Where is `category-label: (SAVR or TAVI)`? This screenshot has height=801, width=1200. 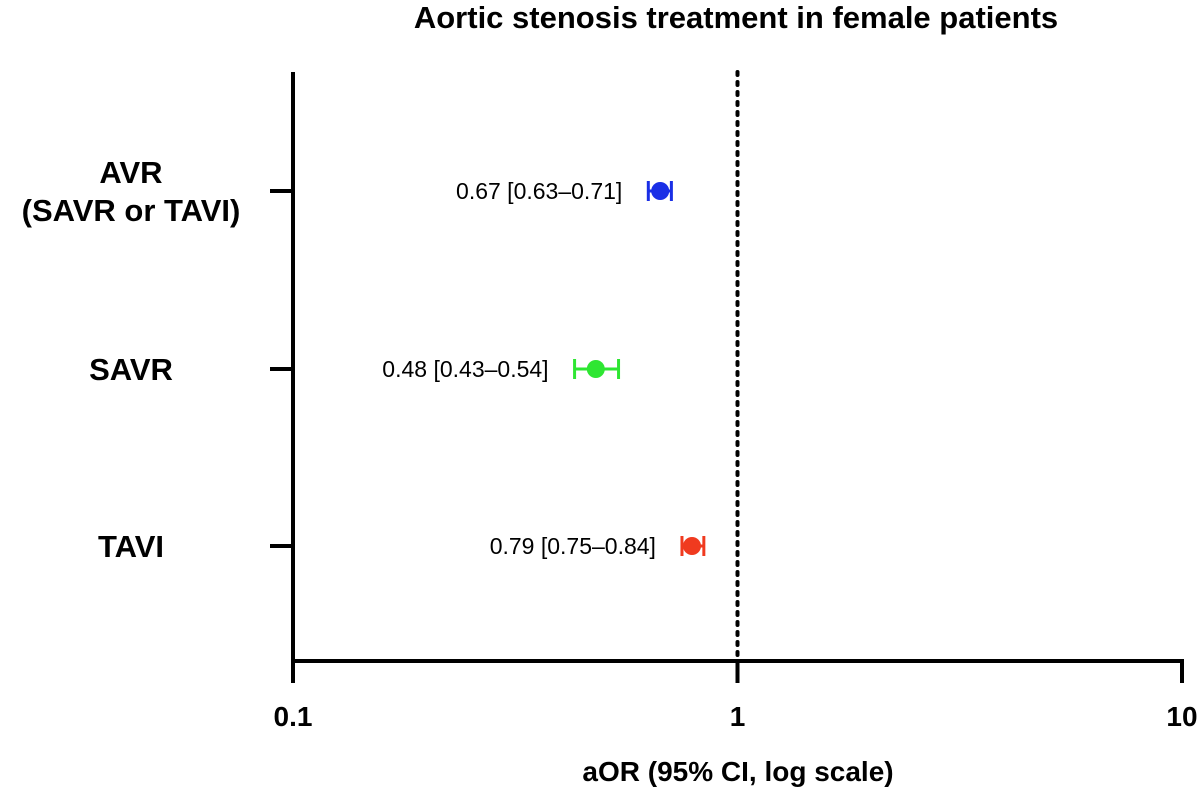
category-label: (SAVR or TAVI) is located at coordinates (131, 210).